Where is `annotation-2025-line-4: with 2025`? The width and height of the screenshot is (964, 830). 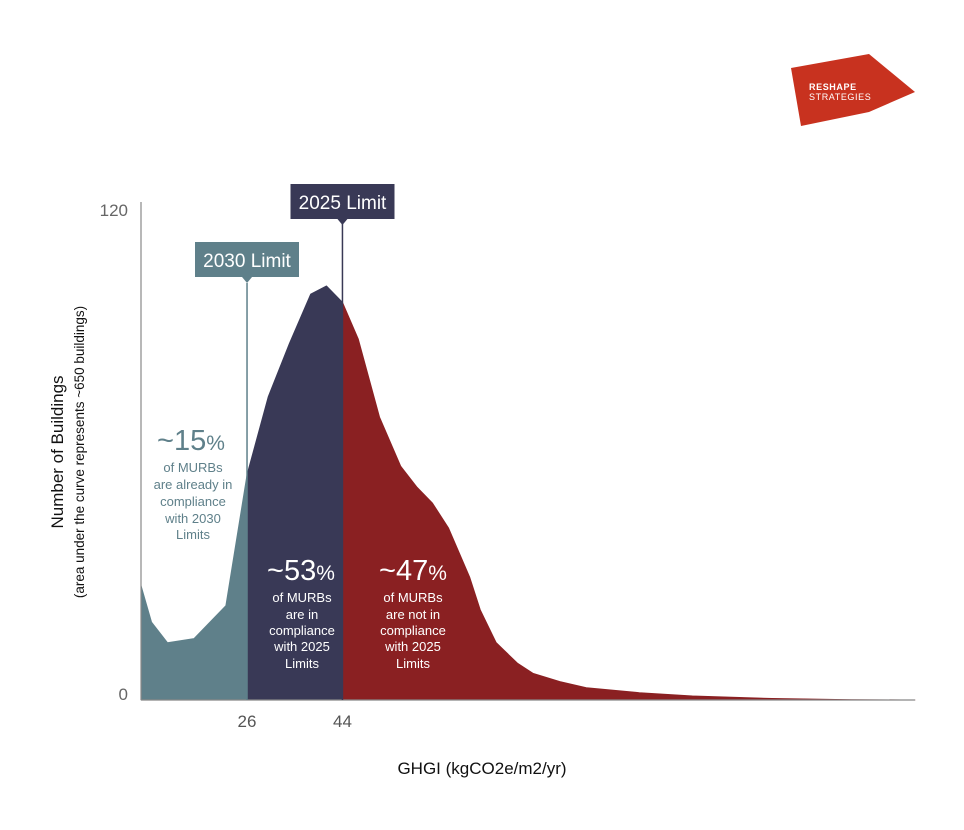
annotation-2025-line-4: with 2025 is located at coordinates (301, 646).